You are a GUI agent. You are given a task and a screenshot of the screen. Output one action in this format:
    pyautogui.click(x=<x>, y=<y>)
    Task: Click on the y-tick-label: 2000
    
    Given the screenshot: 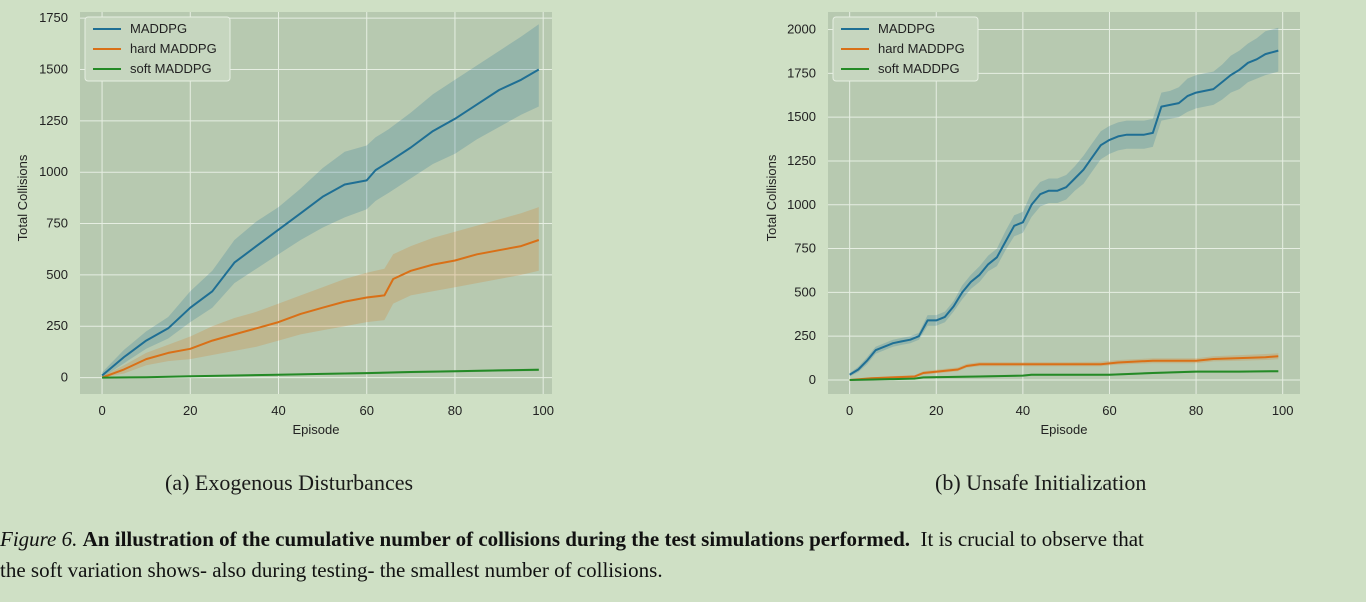 What is the action you would take?
    pyautogui.click(x=801, y=29)
    